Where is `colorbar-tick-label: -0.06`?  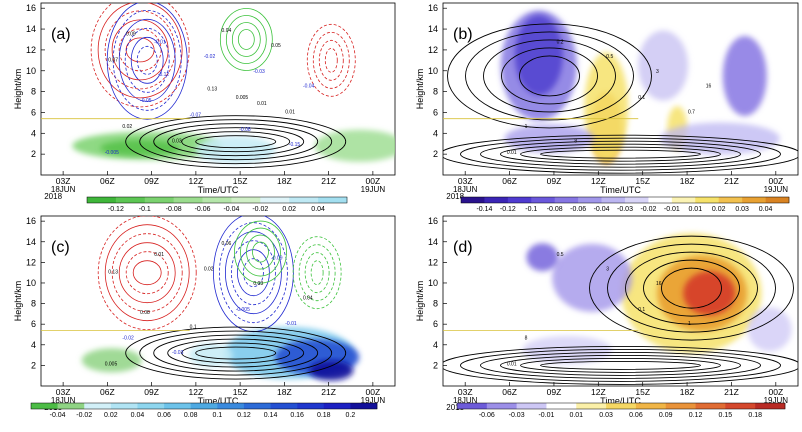
colorbar-tick-label: -0.06 is located at coordinates (578, 209).